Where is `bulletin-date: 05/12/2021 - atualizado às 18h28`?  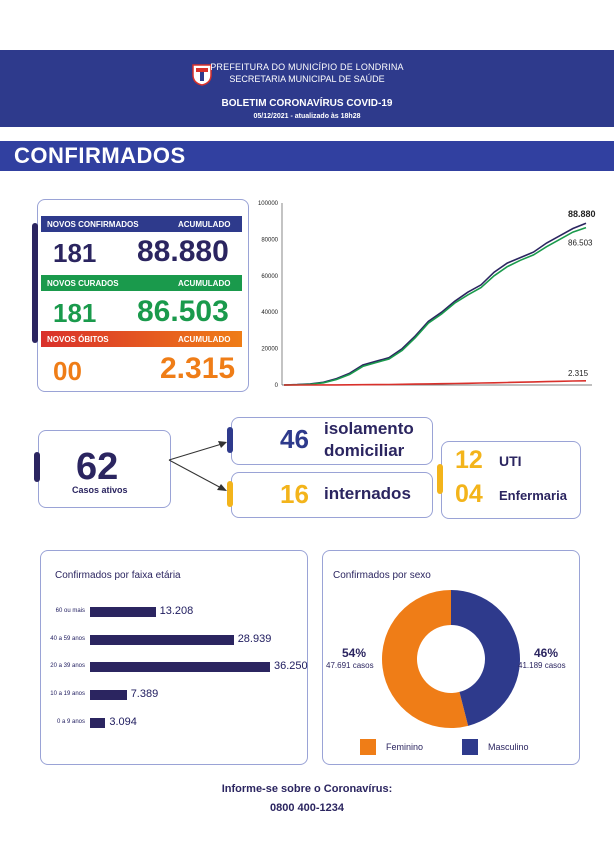
bulletin-date: 05/12/2021 - atualizado às 18h28 is located at coordinates (307, 116).